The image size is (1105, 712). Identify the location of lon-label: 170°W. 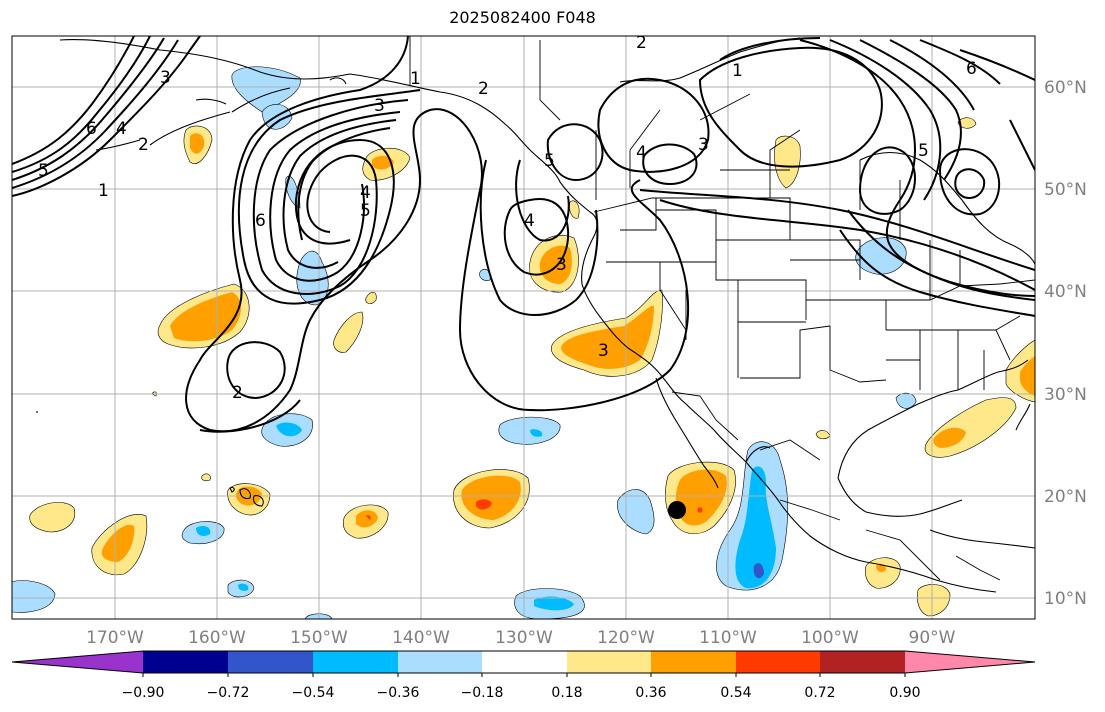
(115, 638).